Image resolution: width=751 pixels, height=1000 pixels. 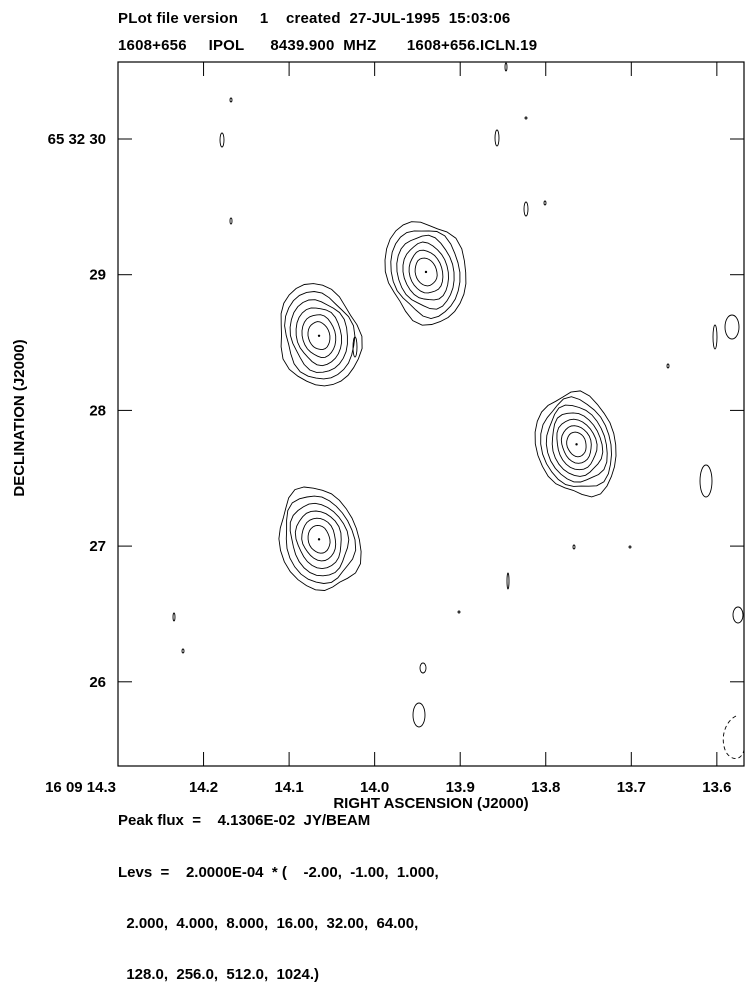 I want to click on source-A, so click(x=321, y=335).